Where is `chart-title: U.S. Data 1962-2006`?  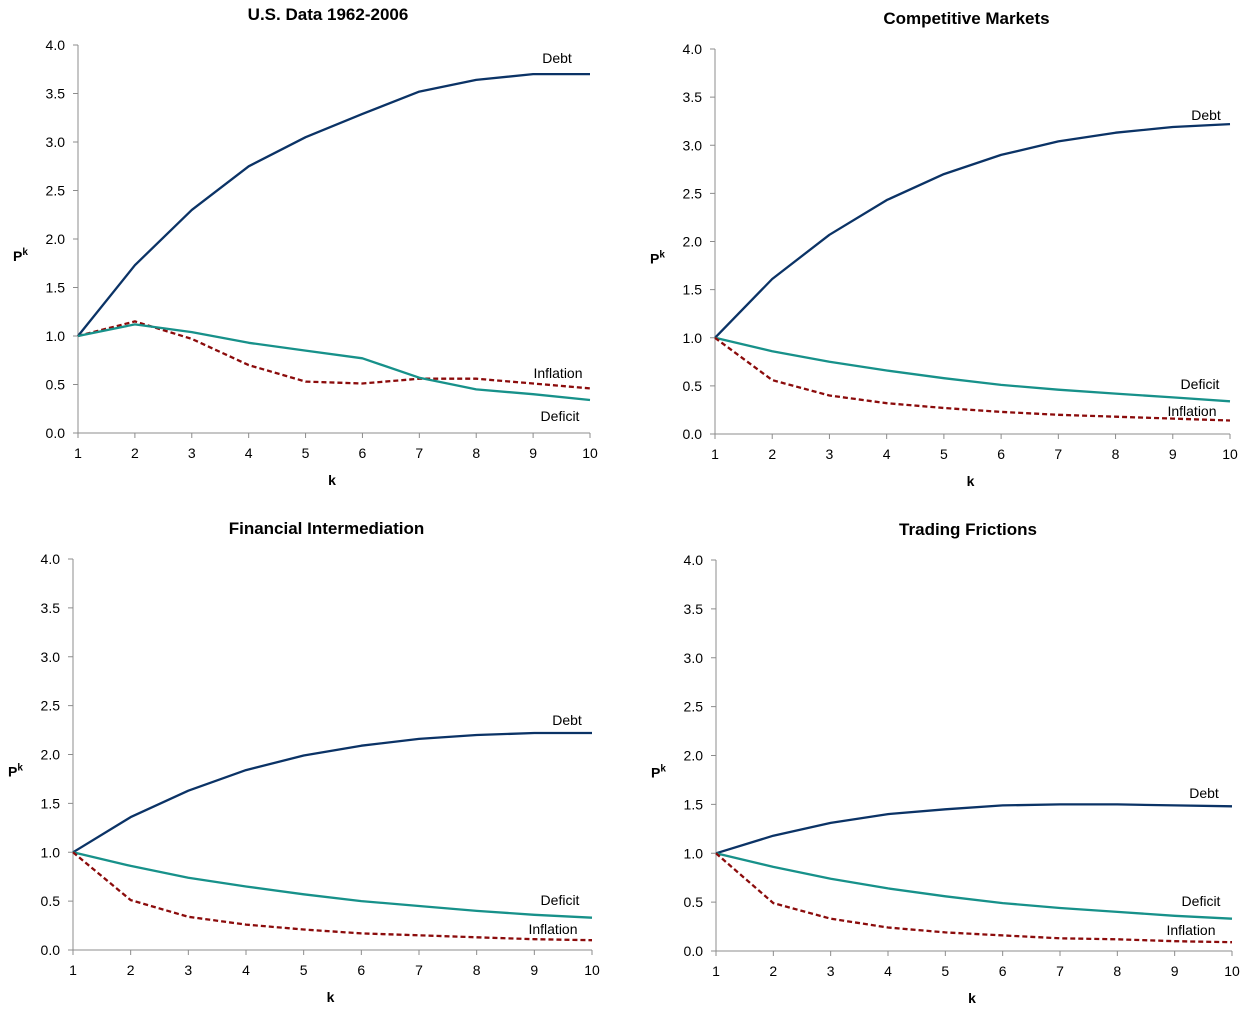
chart-title: U.S. Data 1962-2006 is located at coordinates (328, 14).